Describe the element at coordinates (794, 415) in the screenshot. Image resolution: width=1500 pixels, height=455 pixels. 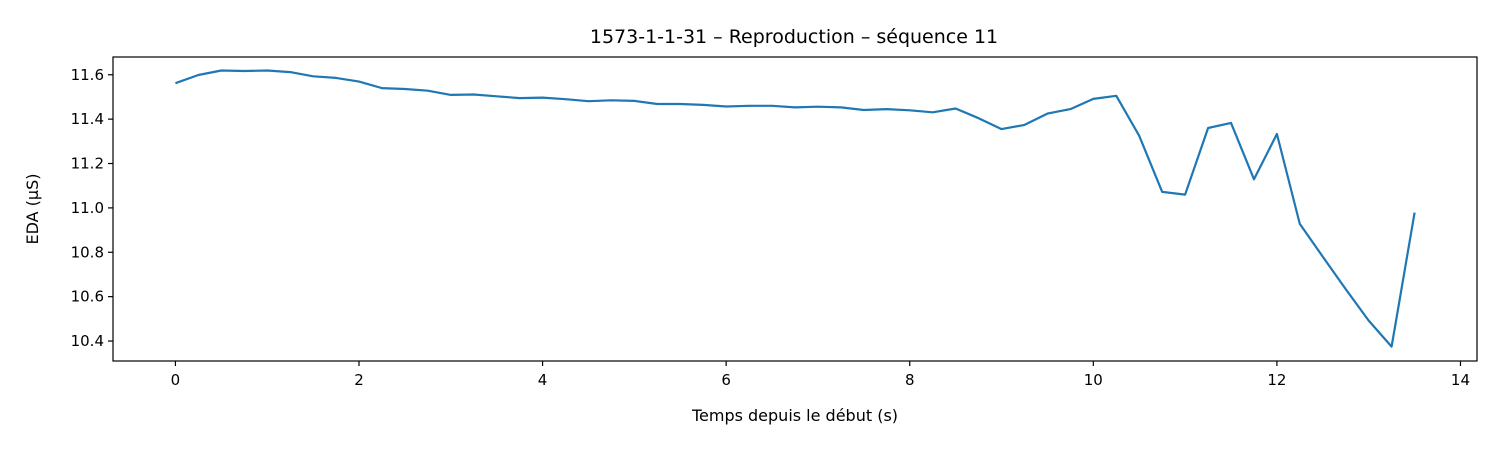
I see `x-axis-label: Temps depuis le début (s)` at that location.